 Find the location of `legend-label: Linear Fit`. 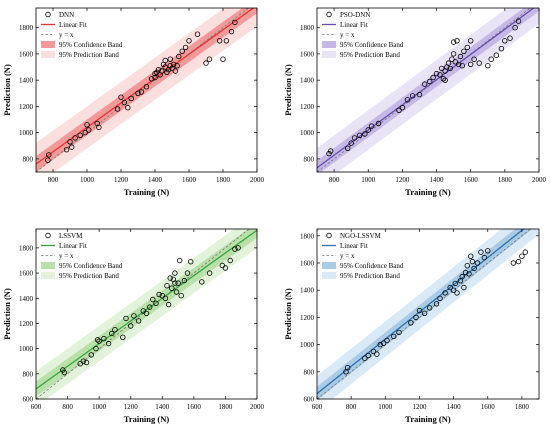

legend-label: Linear Fit is located at coordinates (73, 246).